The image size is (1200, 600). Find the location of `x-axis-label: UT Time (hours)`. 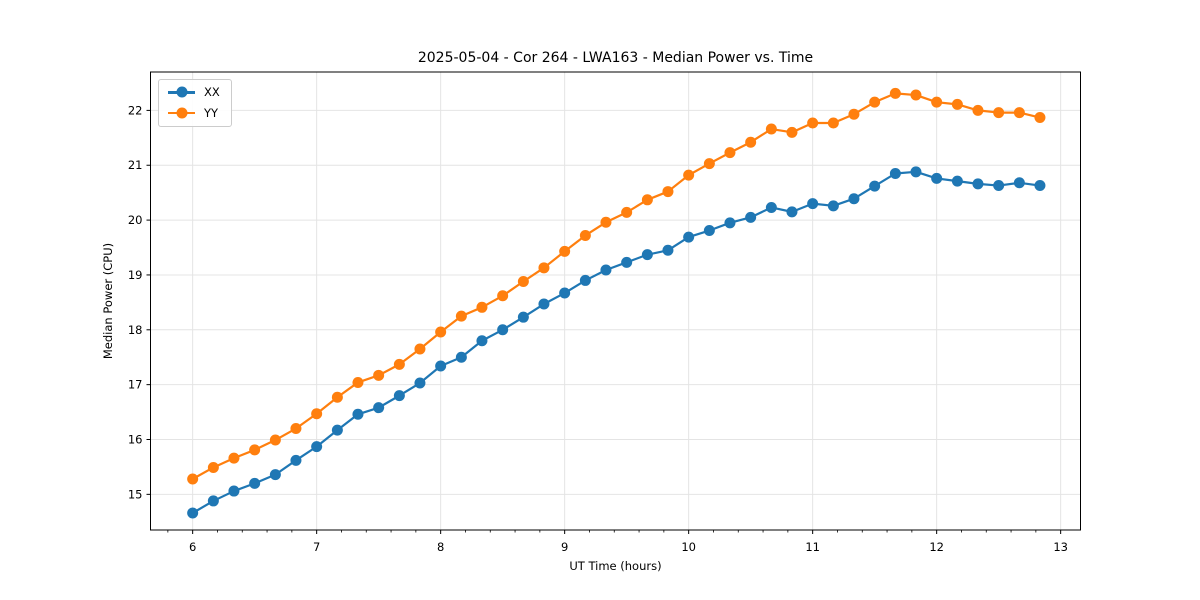

x-axis-label: UT Time (hours) is located at coordinates (615, 566).